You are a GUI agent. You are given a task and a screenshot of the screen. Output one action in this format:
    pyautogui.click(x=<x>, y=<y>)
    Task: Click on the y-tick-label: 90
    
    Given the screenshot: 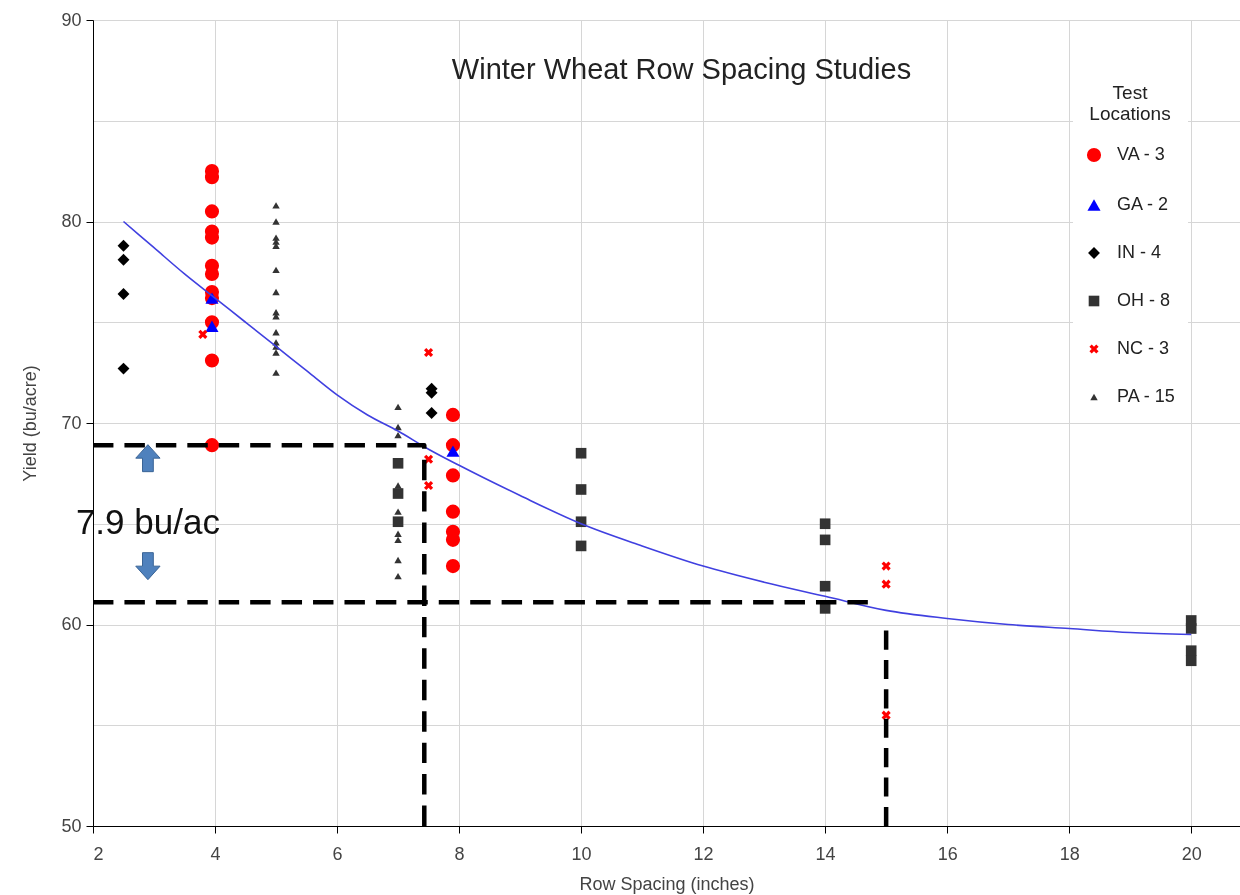 What is the action you would take?
    pyautogui.click(x=71, y=19)
    